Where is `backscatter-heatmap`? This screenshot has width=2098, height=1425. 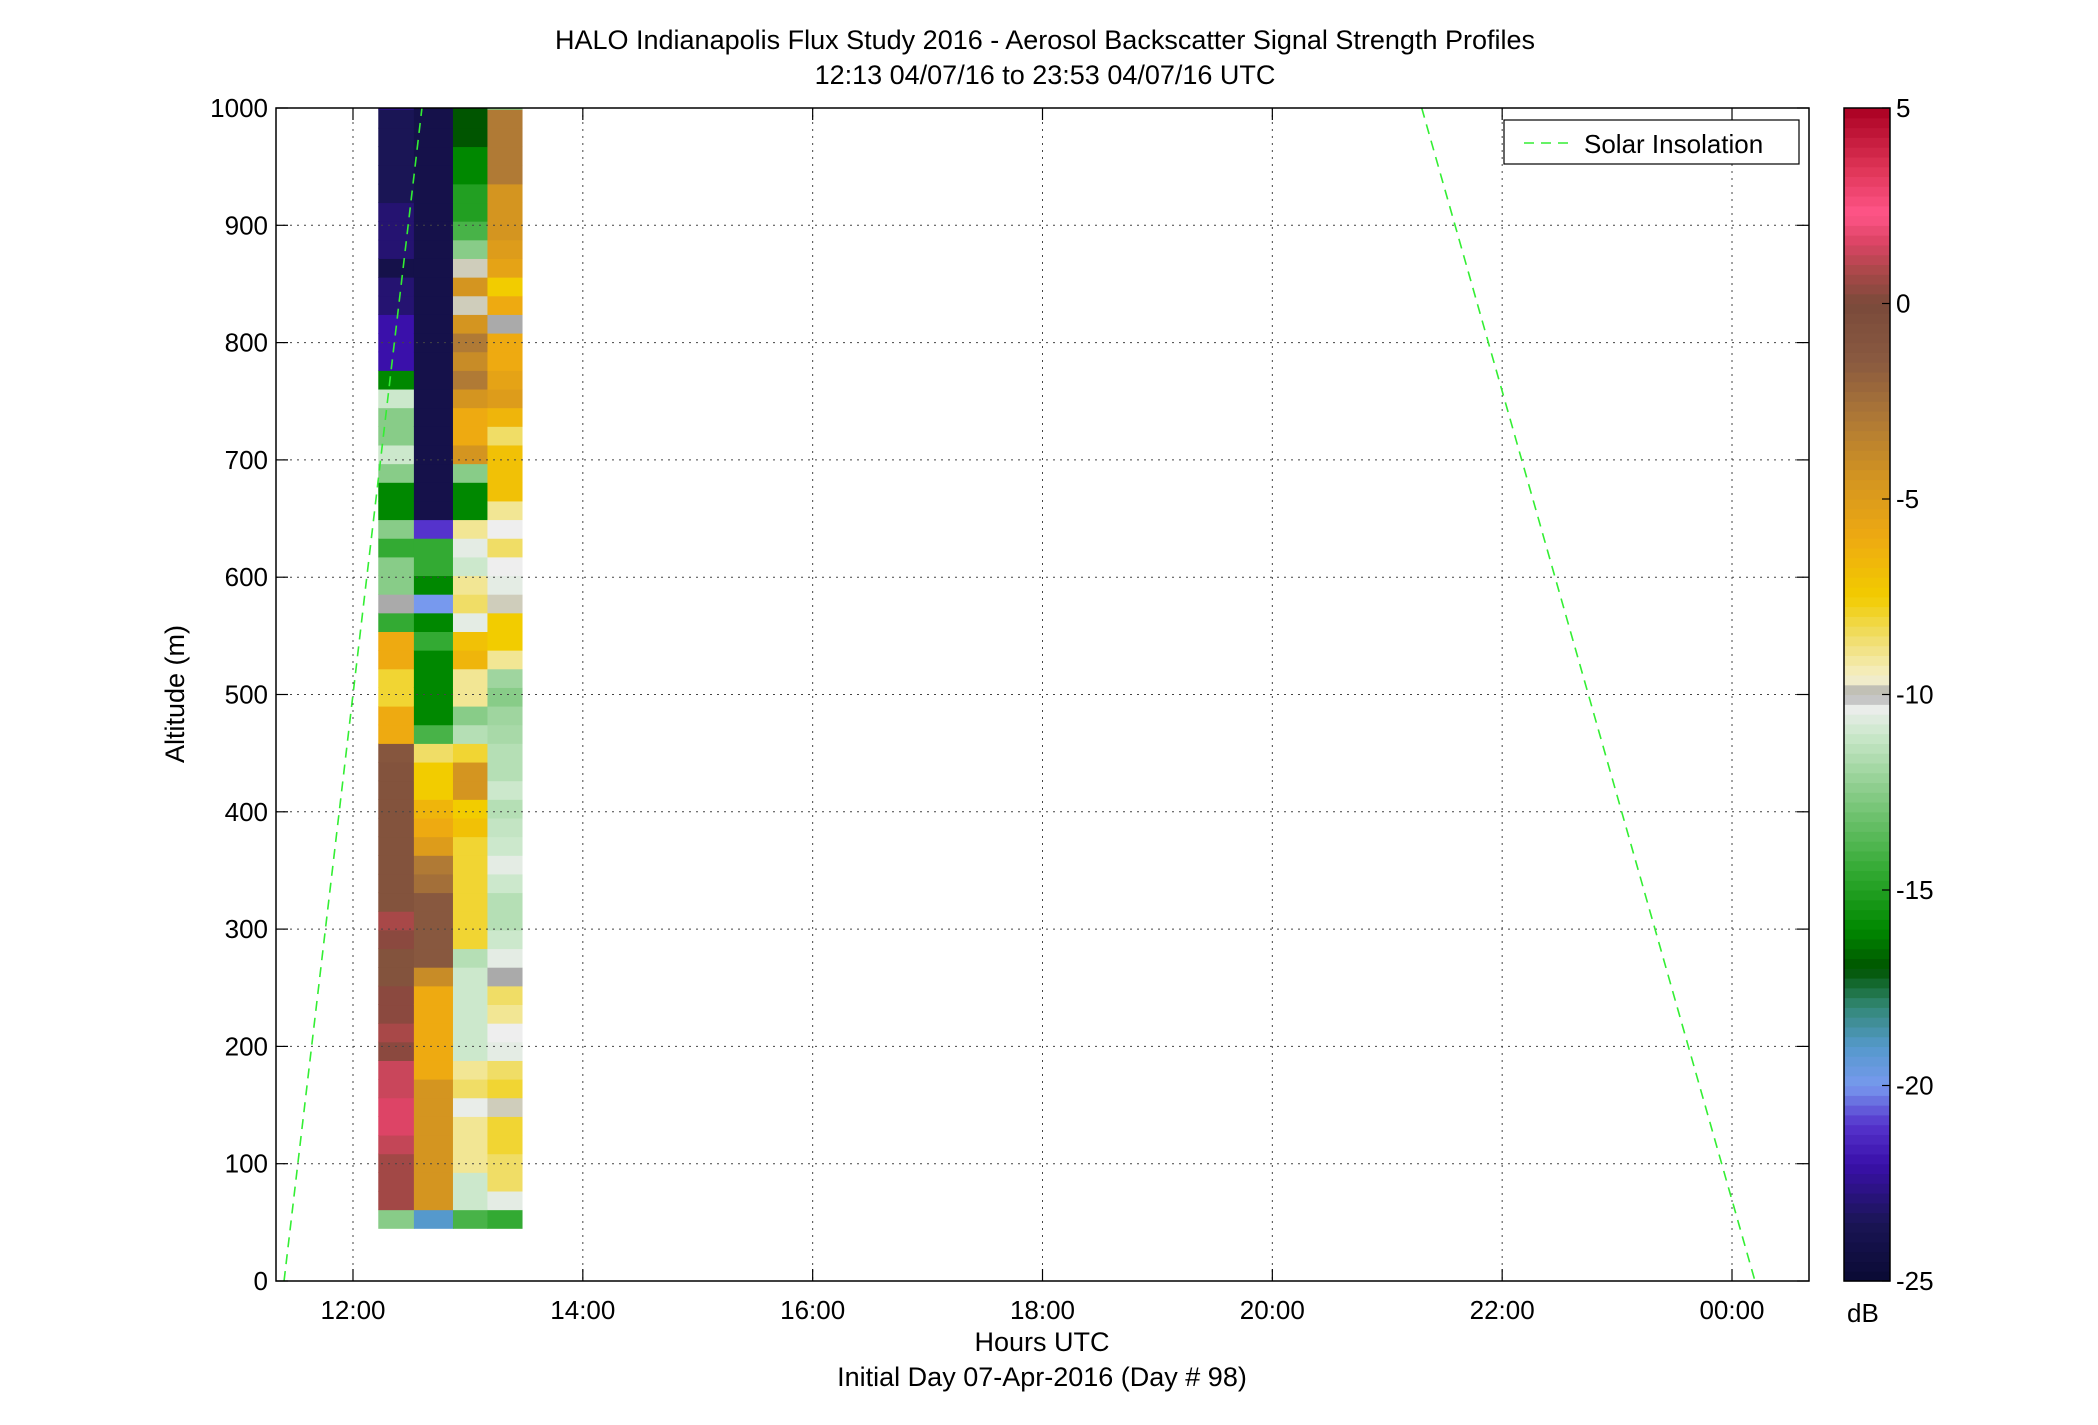 backscatter-heatmap is located at coordinates (450, 668).